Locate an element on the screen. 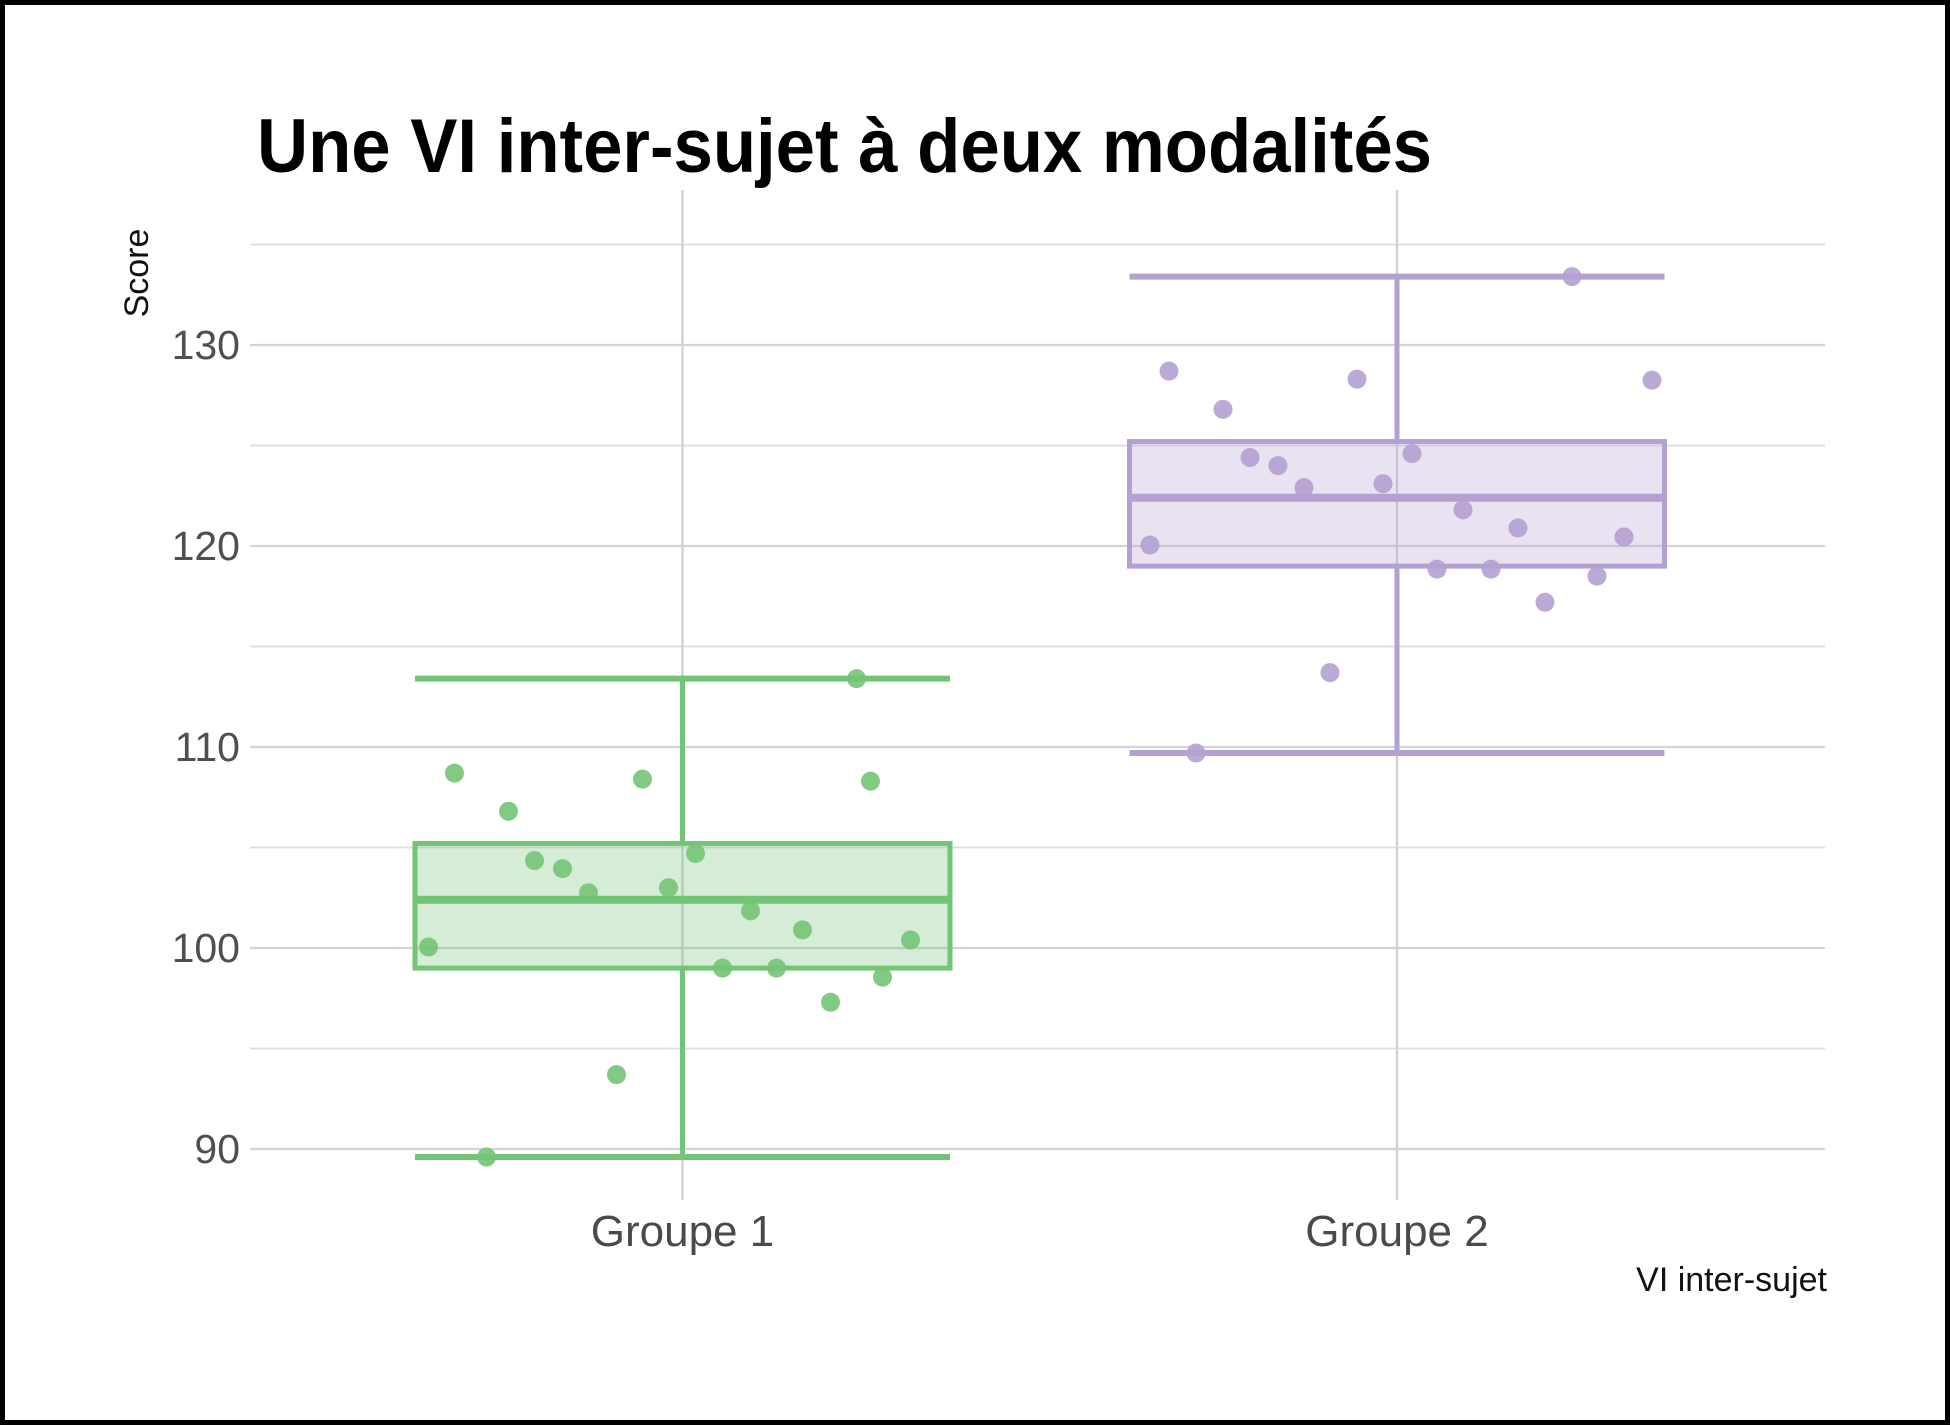 This screenshot has width=1950, height=1425. y-tick-label-130: 130 is located at coordinates (206, 345).